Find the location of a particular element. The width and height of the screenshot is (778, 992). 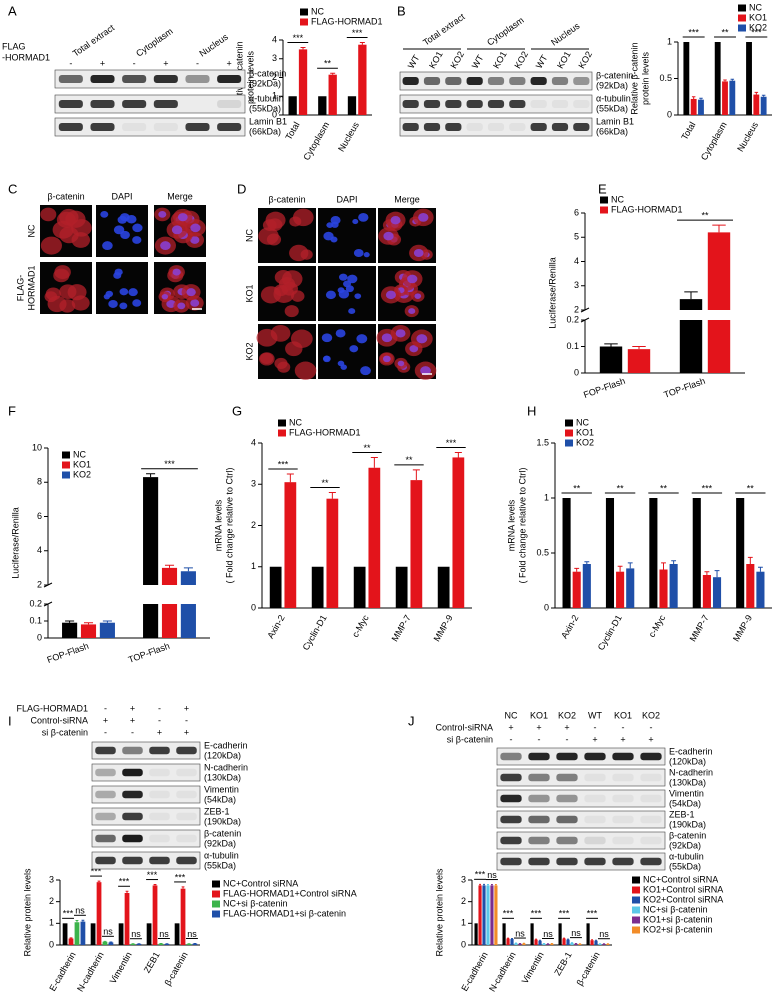

y-axis-label: Luciferase/Renilla is located at coordinates (552, 293).